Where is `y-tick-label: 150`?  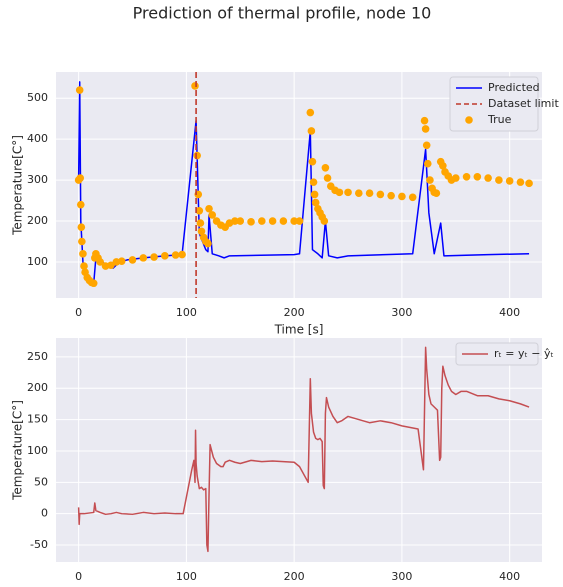 y-tick-label: 150 is located at coordinates (37, 419).